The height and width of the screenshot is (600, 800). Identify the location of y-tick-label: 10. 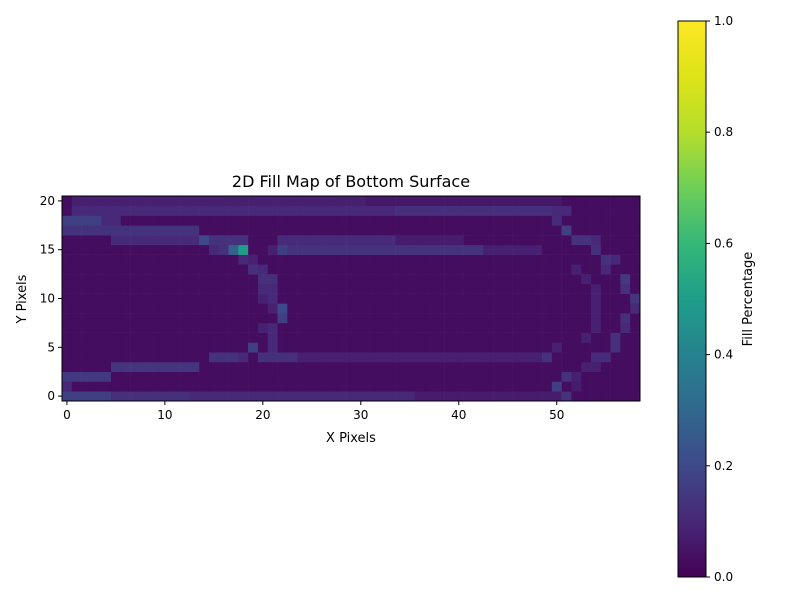
(47, 299).